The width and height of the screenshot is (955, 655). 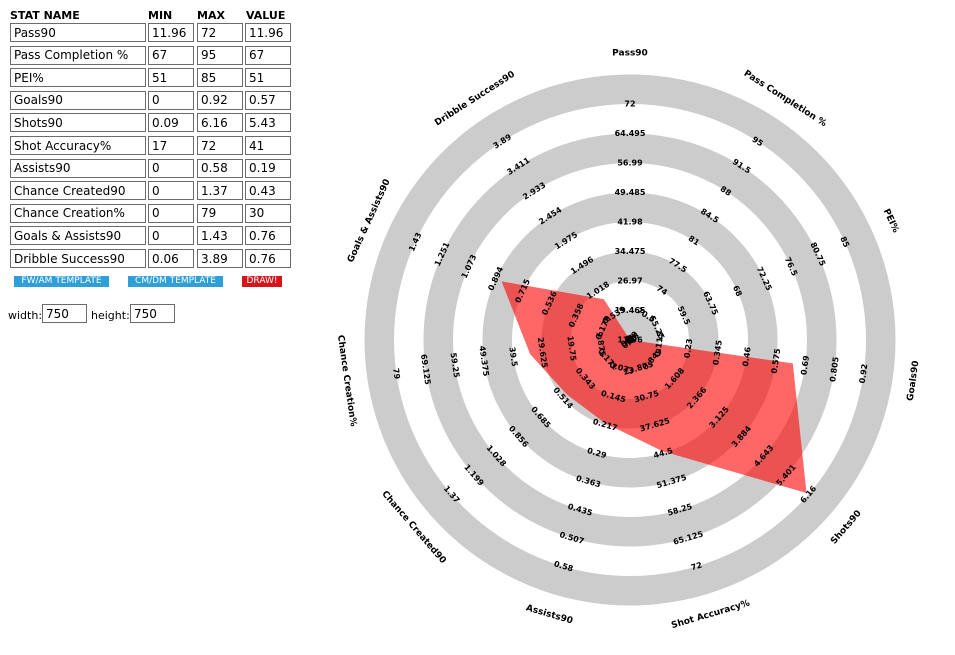 I want to click on radar-axis-label: Shot Accuracy%, so click(x=710, y=615).